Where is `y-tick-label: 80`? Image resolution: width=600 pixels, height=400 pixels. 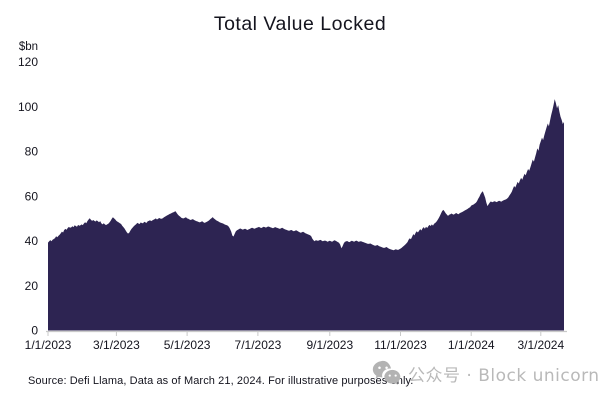
y-tick-label: 80 is located at coordinates (32, 152).